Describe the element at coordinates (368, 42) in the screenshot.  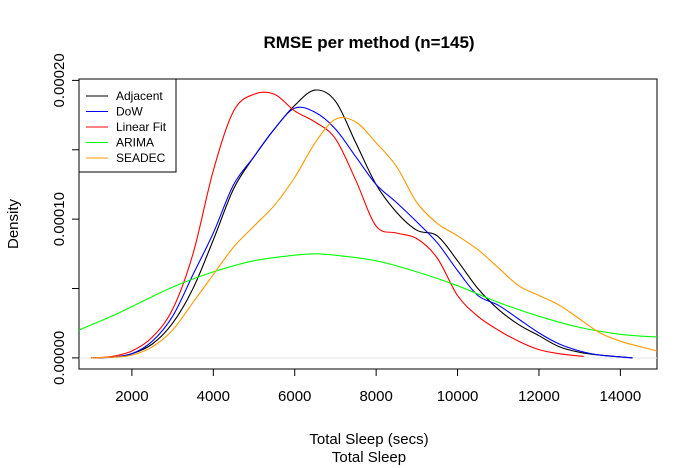
I see `chart-title: RMSE per method (n=145)` at that location.